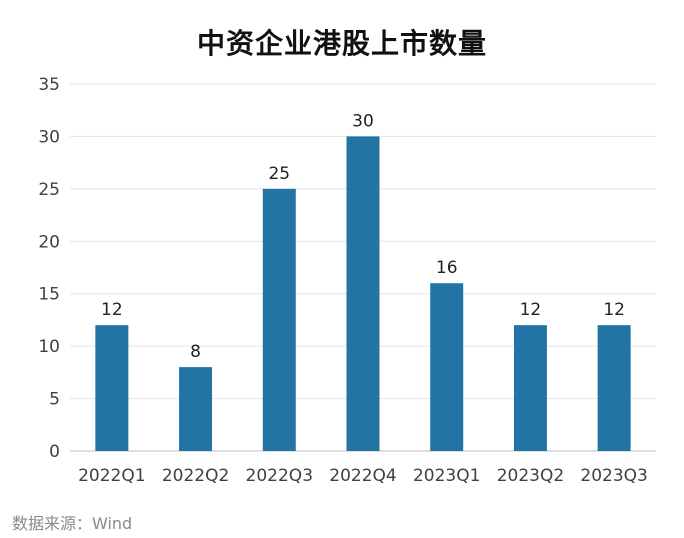  I want to click on bar-2023Q1, so click(447, 367).